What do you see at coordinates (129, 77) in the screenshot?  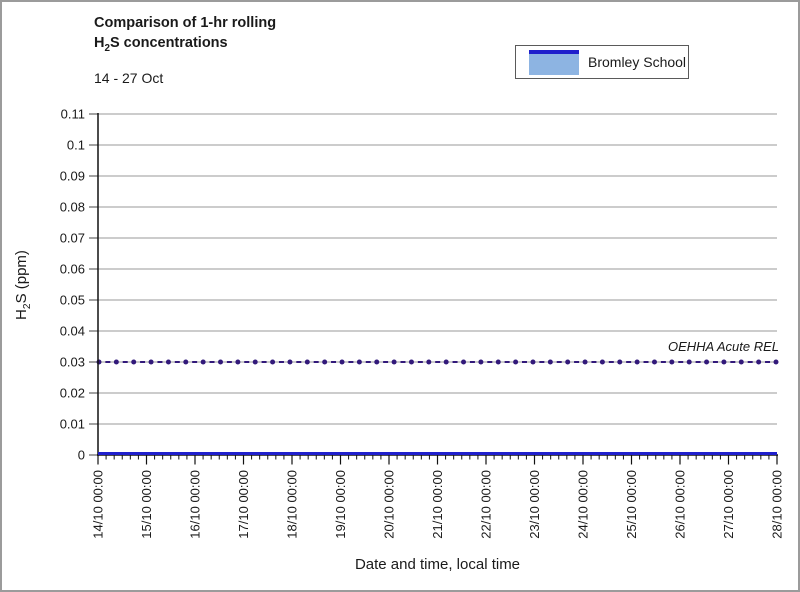 I see `chart-subtitle: 14 - 27 Oct` at bounding box center [129, 77].